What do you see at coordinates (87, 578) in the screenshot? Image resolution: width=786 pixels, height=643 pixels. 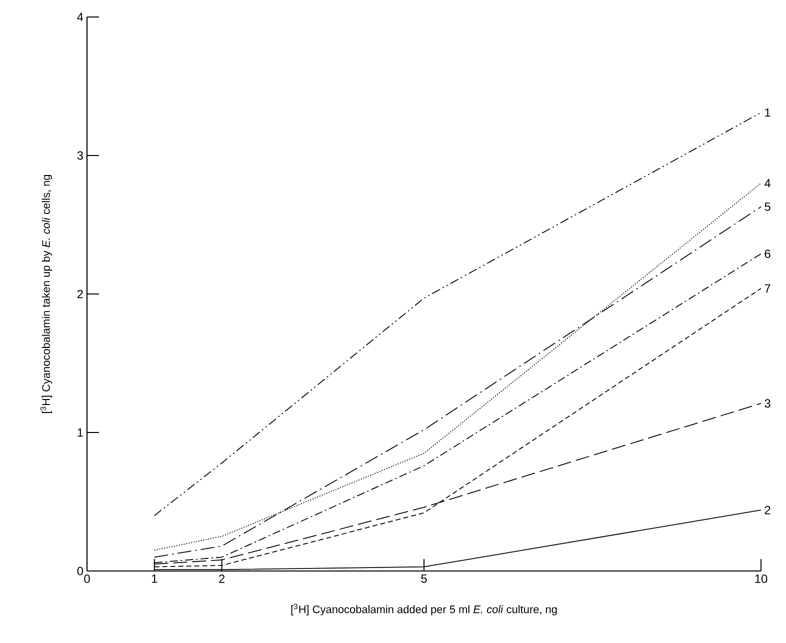 I see `x-tick-label: 0` at bounding box center [87, 578].